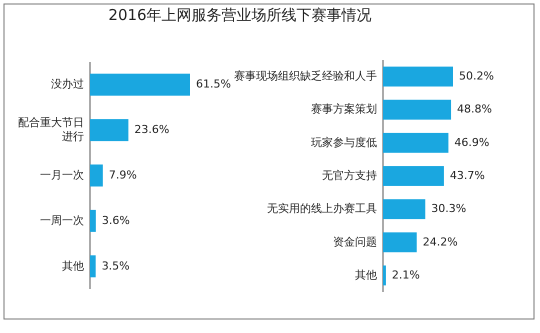 This screenshot has width=540, height=333. I want to click on data-label: 3.6%, so click(116, 220).